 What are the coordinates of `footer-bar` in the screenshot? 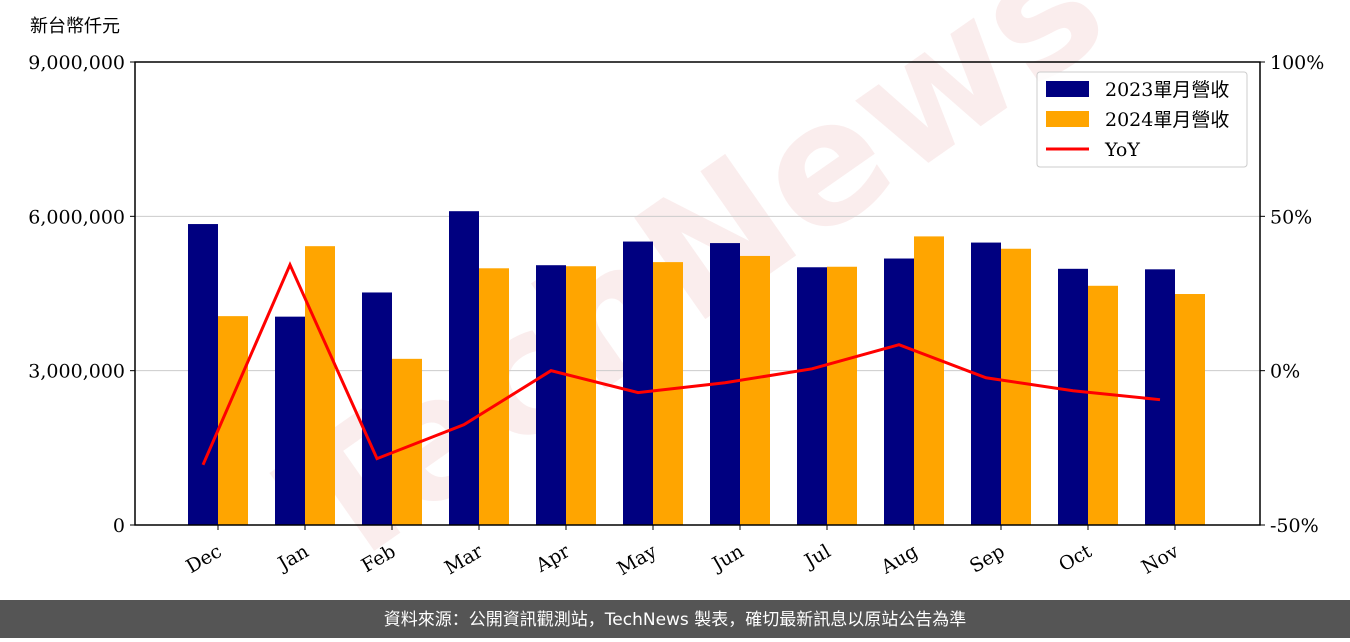 It's located at (675, 619).